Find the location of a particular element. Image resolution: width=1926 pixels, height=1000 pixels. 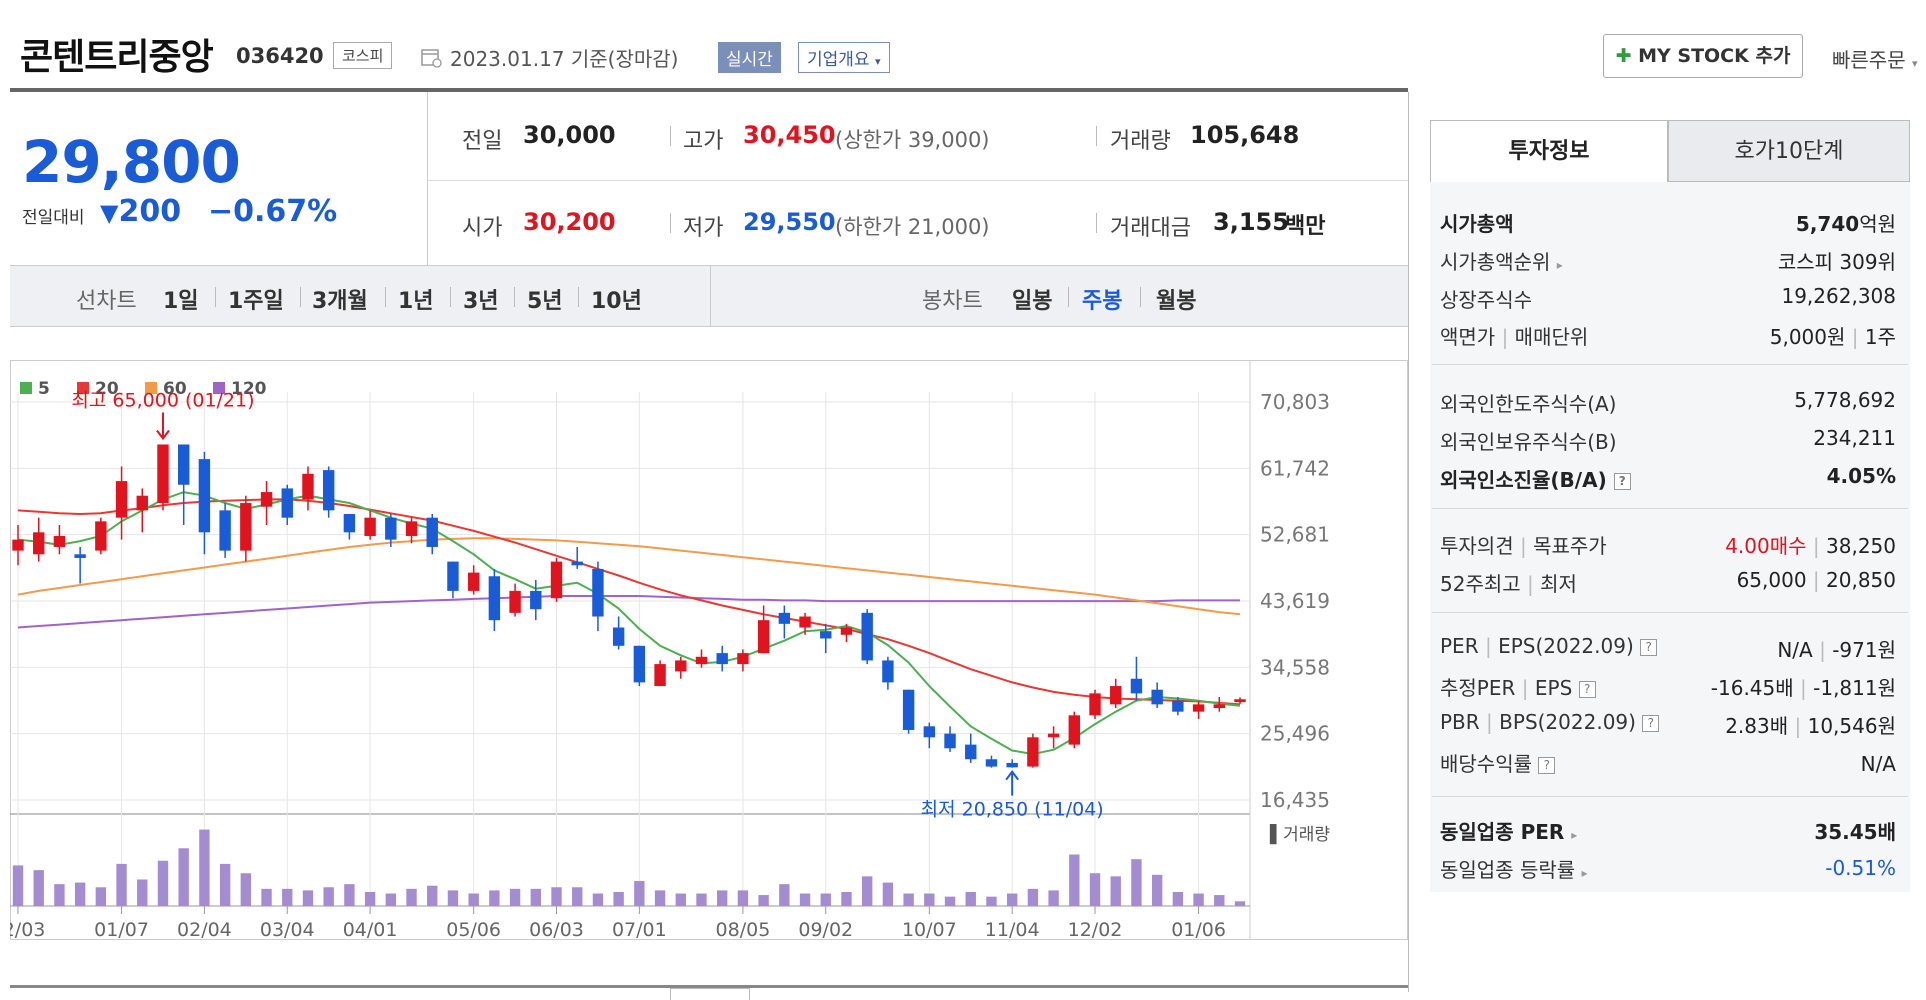

lower-limit: (하한가 21,000) is located at coordinates (912, 227).